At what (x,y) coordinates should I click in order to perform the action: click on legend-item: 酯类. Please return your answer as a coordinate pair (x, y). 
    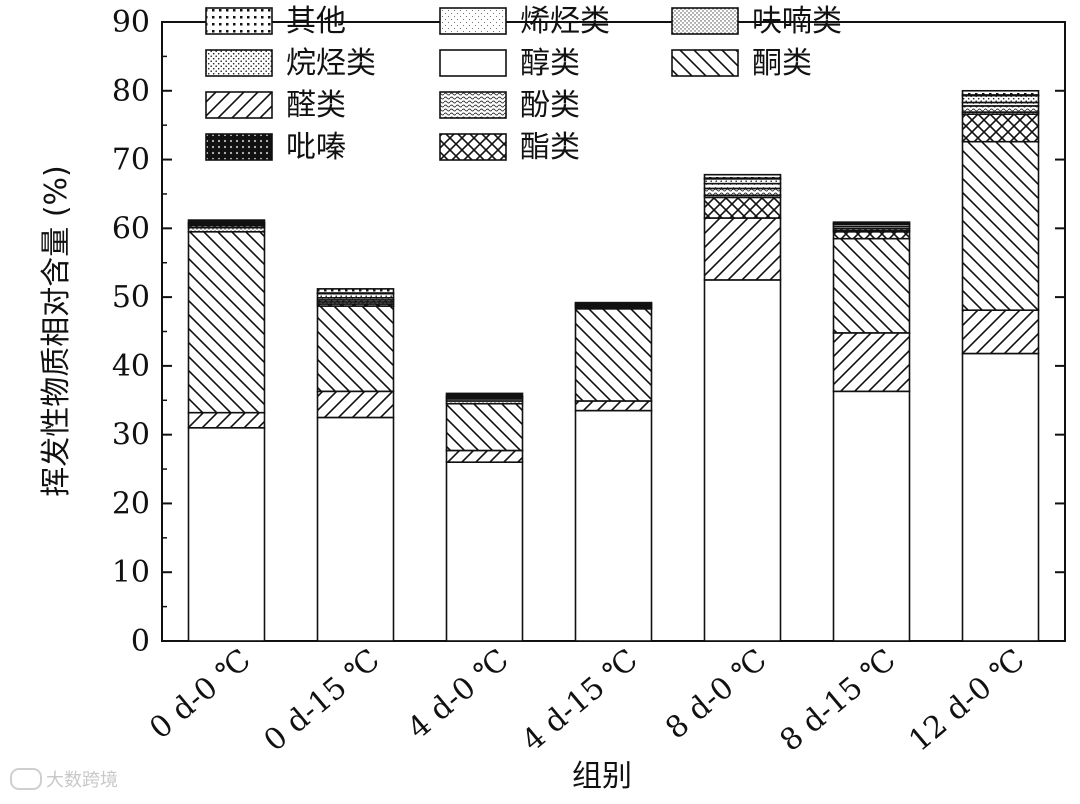
    Looking at the image, I should click on (509, 147).